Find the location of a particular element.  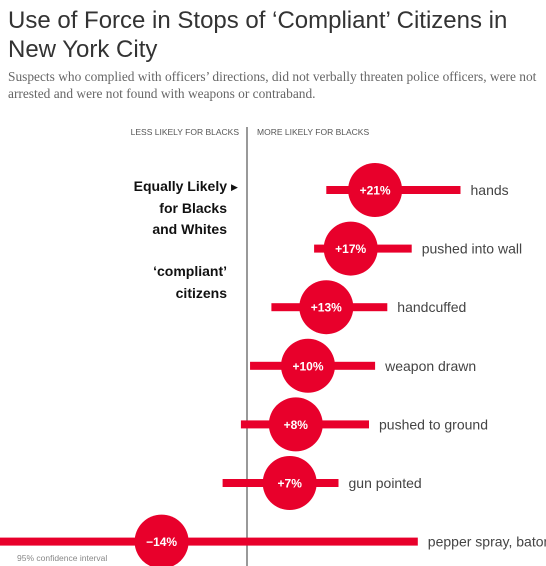

annotation-line-4: ‘compliant’ is located at coordinates (190, 271).